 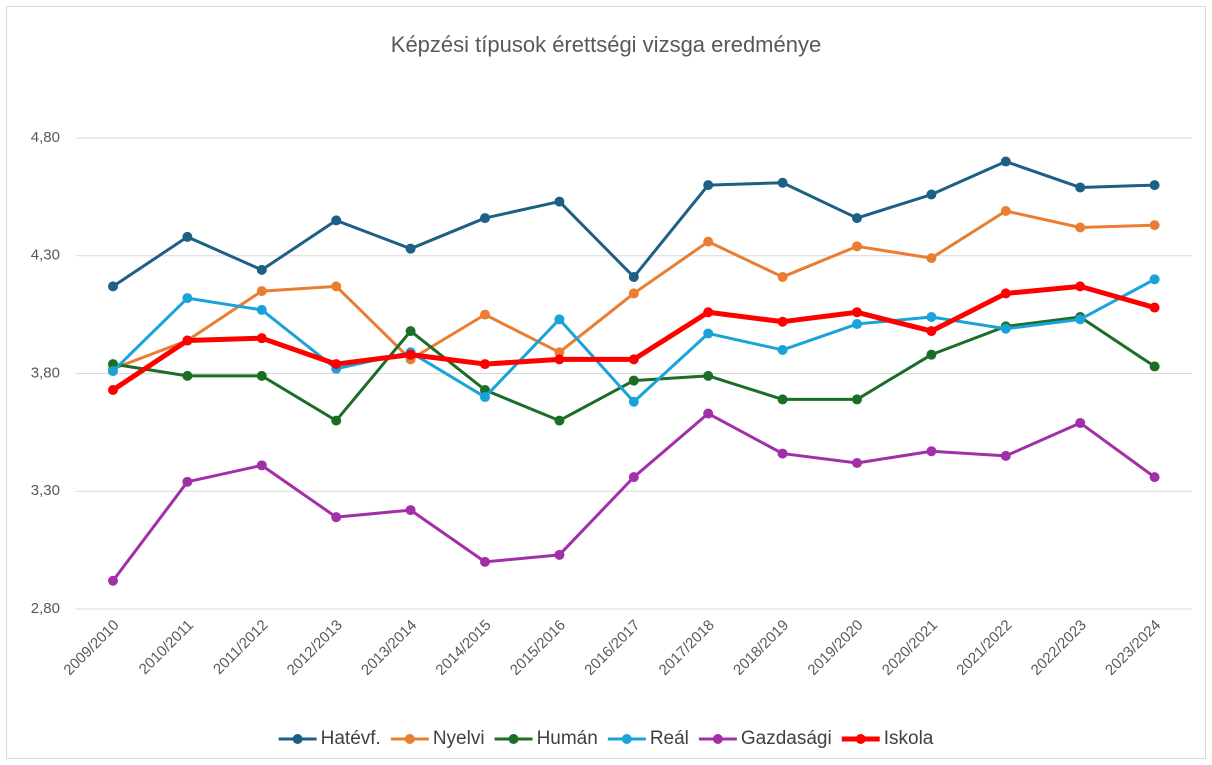 I want to click on legend-item: Reál, so click(x=648, y=738).